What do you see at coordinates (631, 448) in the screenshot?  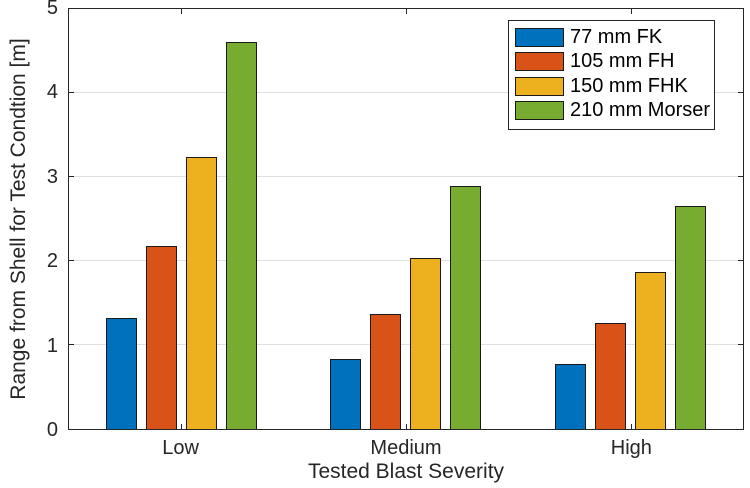 I see `x-tick-label-high: High` at bounding box center [631, 448].